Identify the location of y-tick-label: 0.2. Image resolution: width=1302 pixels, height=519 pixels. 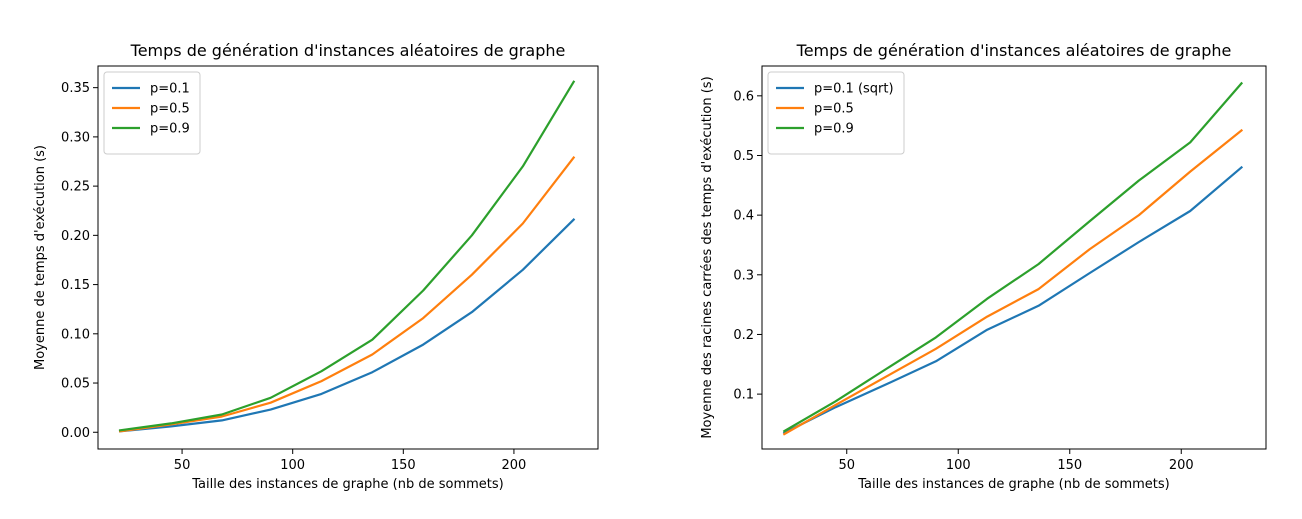
(743, 335).